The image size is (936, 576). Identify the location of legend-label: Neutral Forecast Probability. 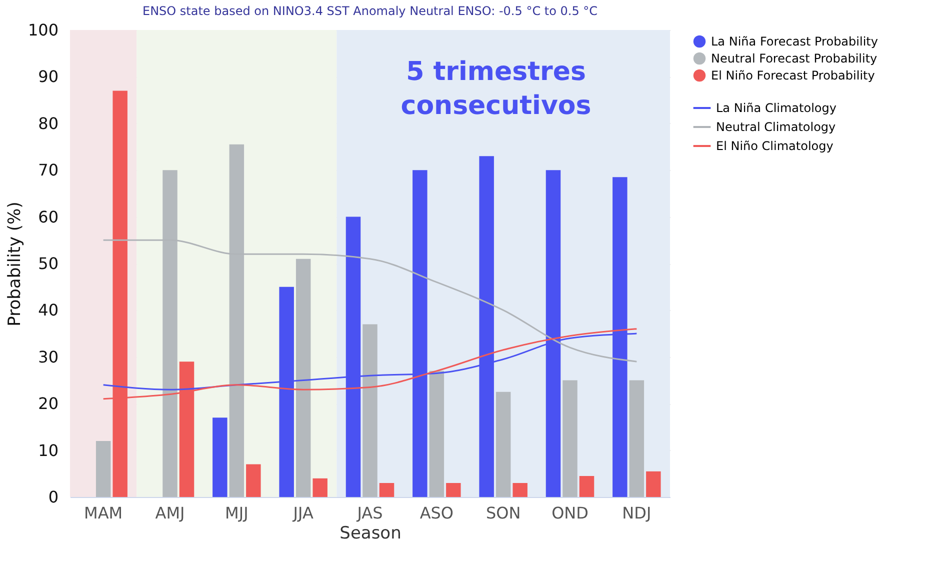
(794, 59).